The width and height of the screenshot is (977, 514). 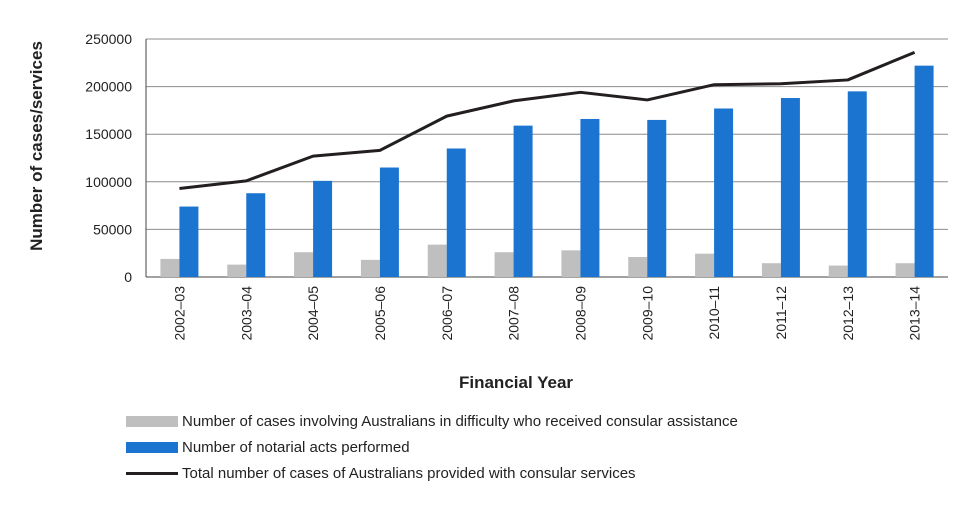 I want to click on bar-notarial-2008–09, so click(x=590, y=197).